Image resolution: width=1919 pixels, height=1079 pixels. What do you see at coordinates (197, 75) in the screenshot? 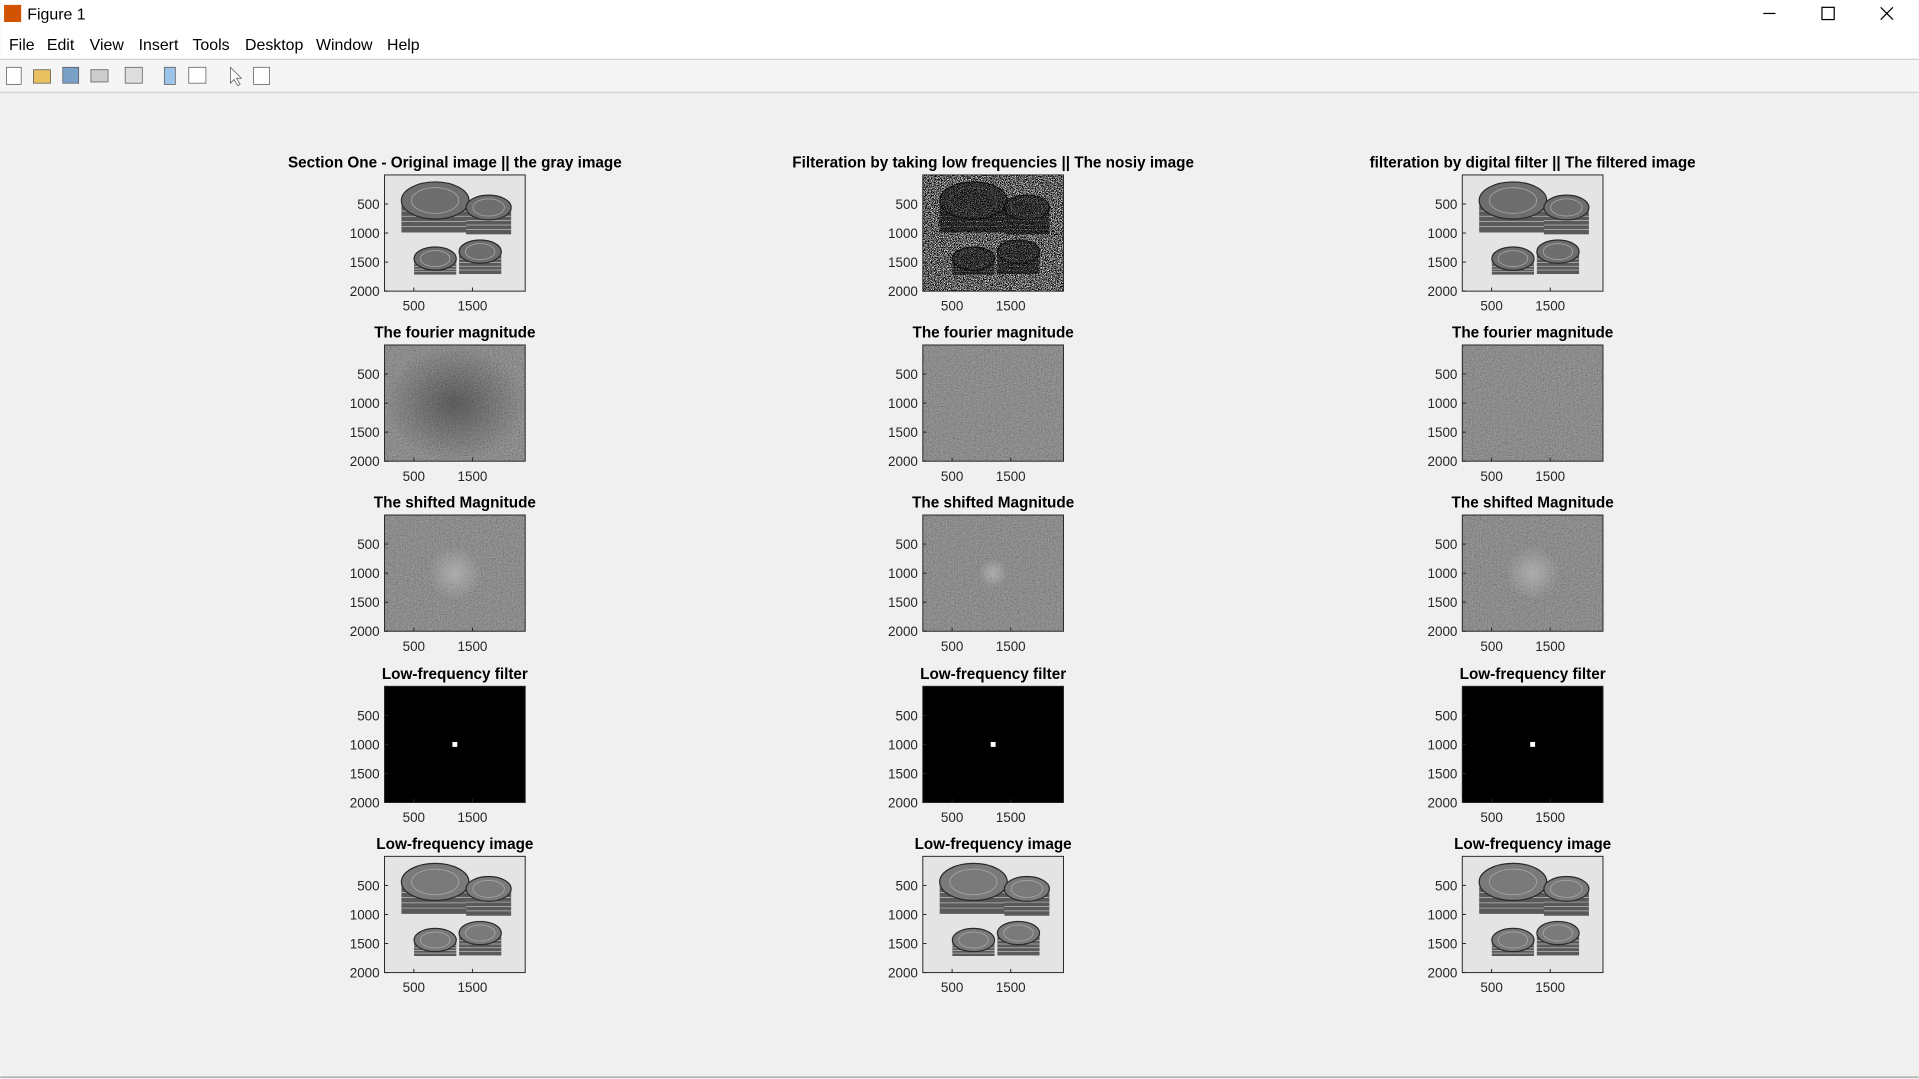
I see `legend-button` at bounding box center [197, 75].